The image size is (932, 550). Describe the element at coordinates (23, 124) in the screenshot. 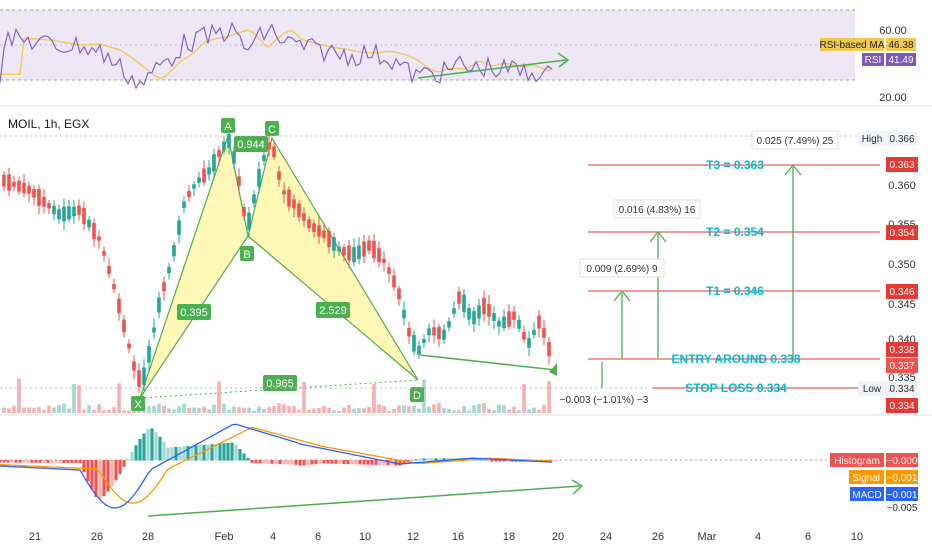

I see `symbol-name: MOIL` at that location.